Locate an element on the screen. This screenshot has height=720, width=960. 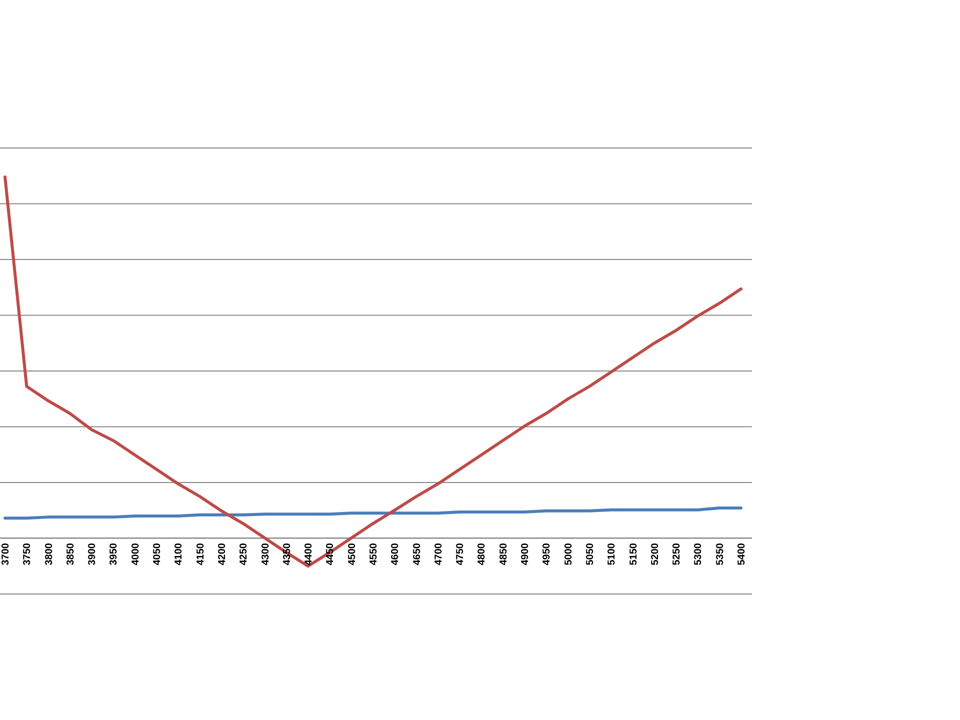
x-tick-label: 3750 is located at coordinates (28, 554).